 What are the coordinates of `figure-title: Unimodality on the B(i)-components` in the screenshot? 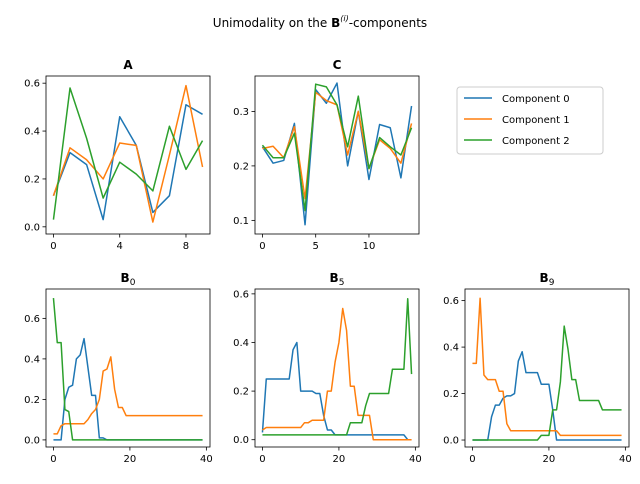 It's located at (320, 22).